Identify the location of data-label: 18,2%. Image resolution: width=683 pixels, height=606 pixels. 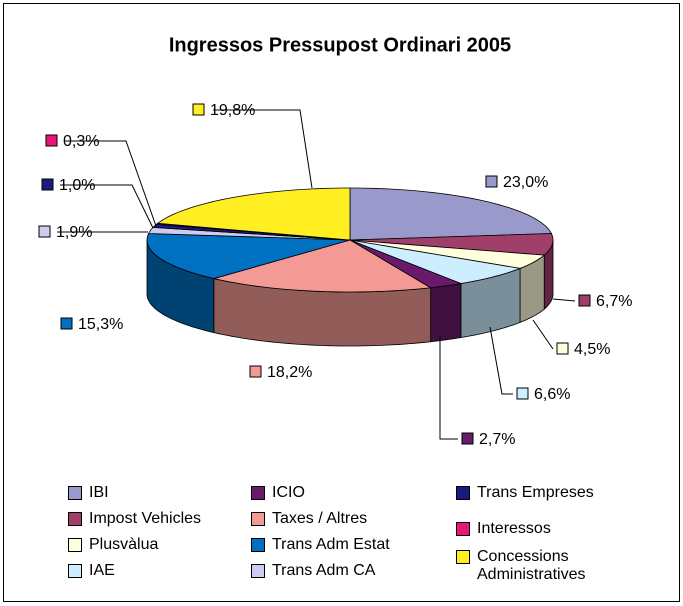
(289, 372).